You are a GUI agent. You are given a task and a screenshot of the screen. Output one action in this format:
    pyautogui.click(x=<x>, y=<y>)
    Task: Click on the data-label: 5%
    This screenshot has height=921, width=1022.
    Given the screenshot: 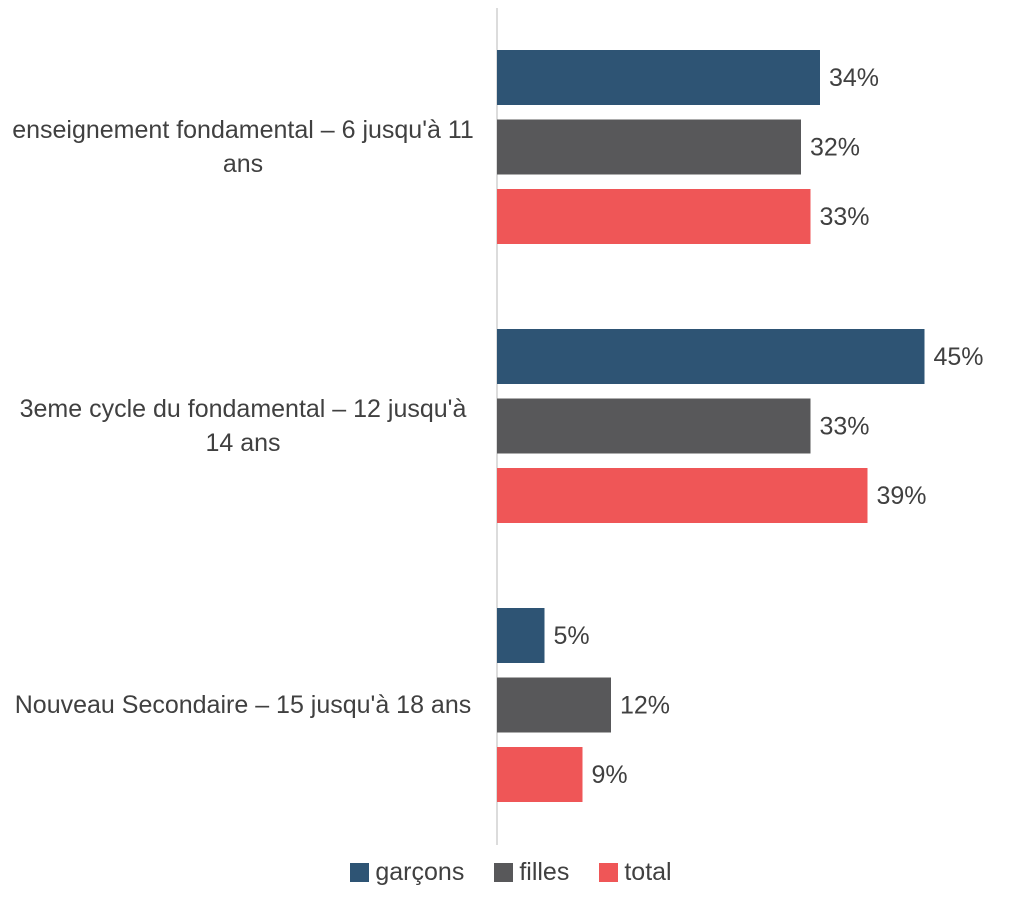 What is the action you would take?
    pyautogui.click(x=572, y=636)
    